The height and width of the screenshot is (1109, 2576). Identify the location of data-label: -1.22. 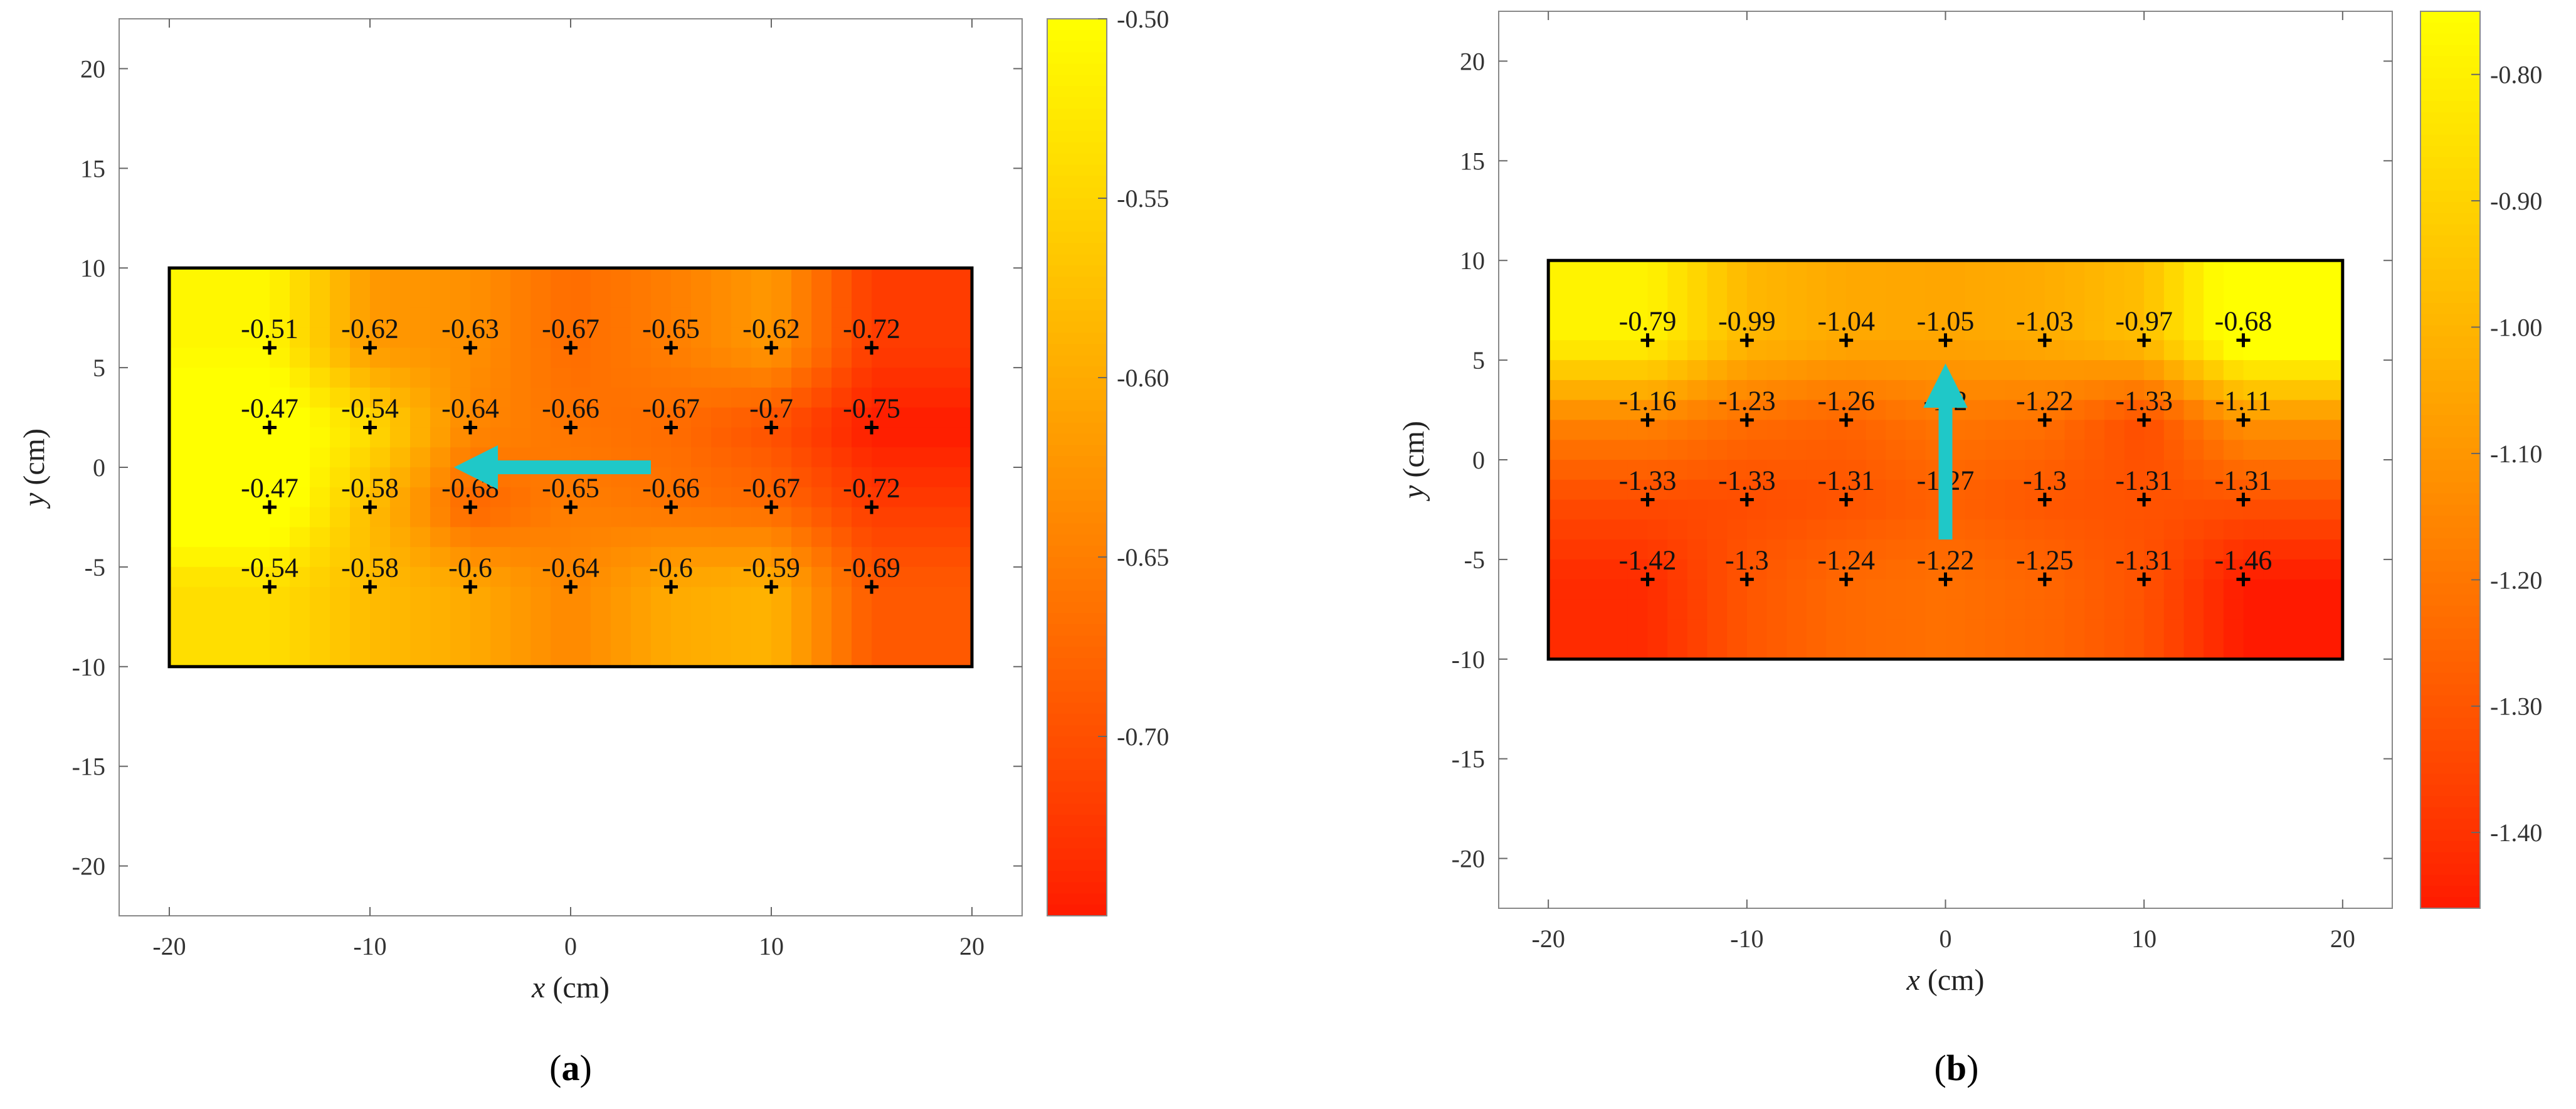
(2045, 400).